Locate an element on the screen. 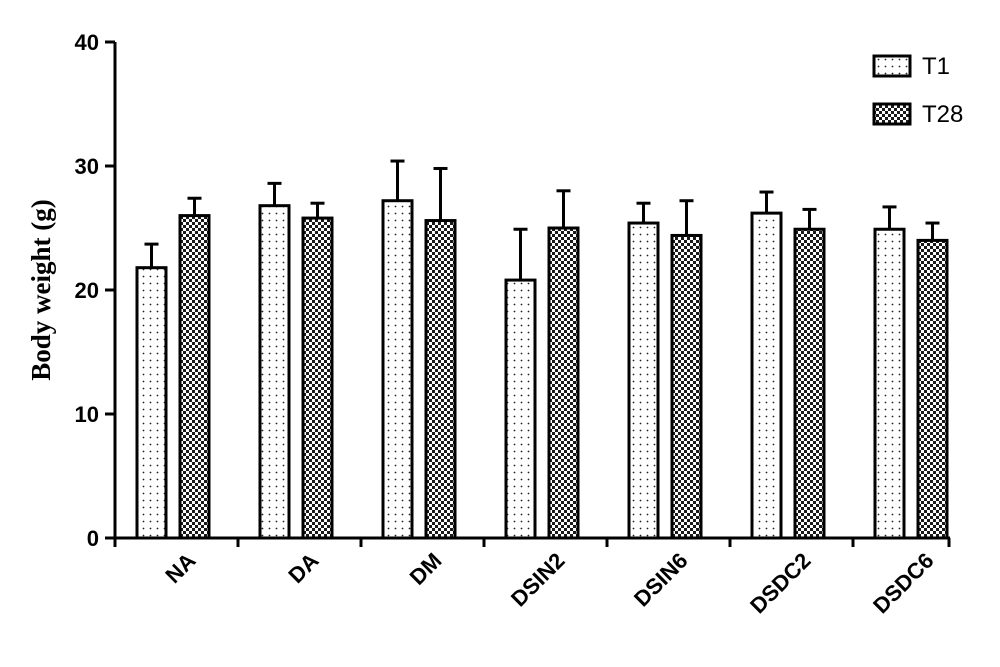  bar-t1-dsdc6 is located at coordinates (889, 383).